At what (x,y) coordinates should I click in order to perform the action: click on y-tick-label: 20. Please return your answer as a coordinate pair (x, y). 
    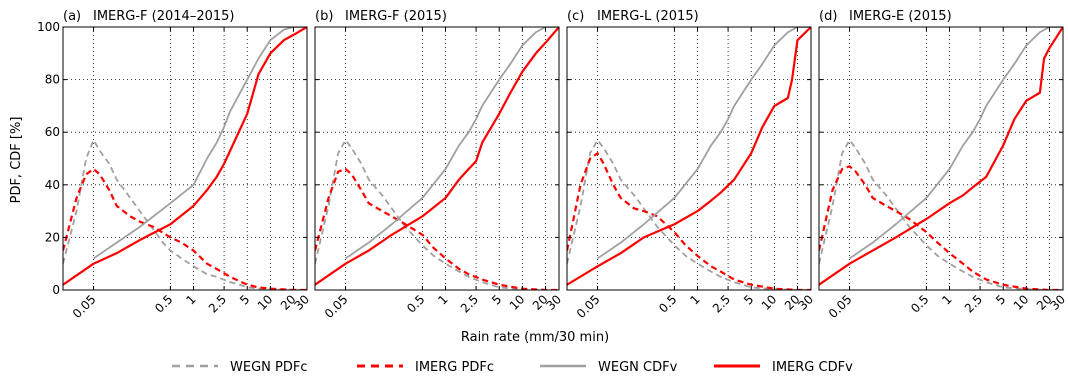
    Looking at the image, I should click on (52, 237).